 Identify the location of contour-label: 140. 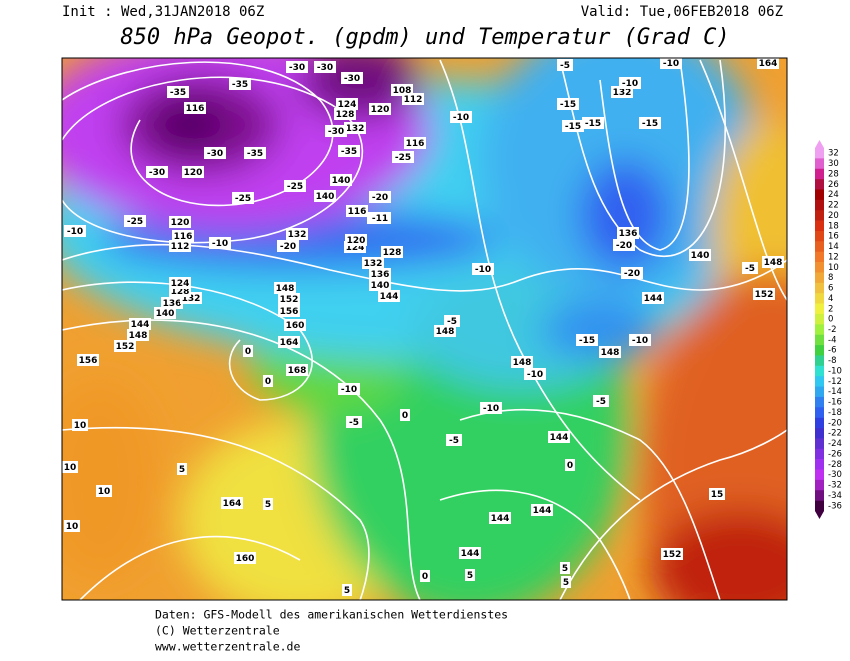
(341, 181).